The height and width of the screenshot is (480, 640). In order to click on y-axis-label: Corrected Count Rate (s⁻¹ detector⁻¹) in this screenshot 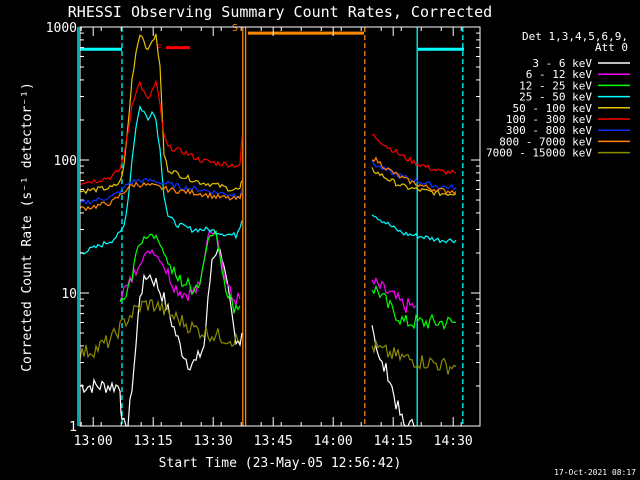, I will do `click(27, 227)`.